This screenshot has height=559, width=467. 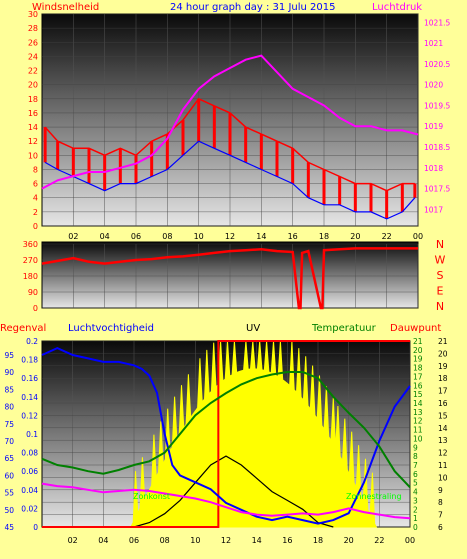 I want to click on rain-tick-label: 0.06, so click(x=29, y=471).